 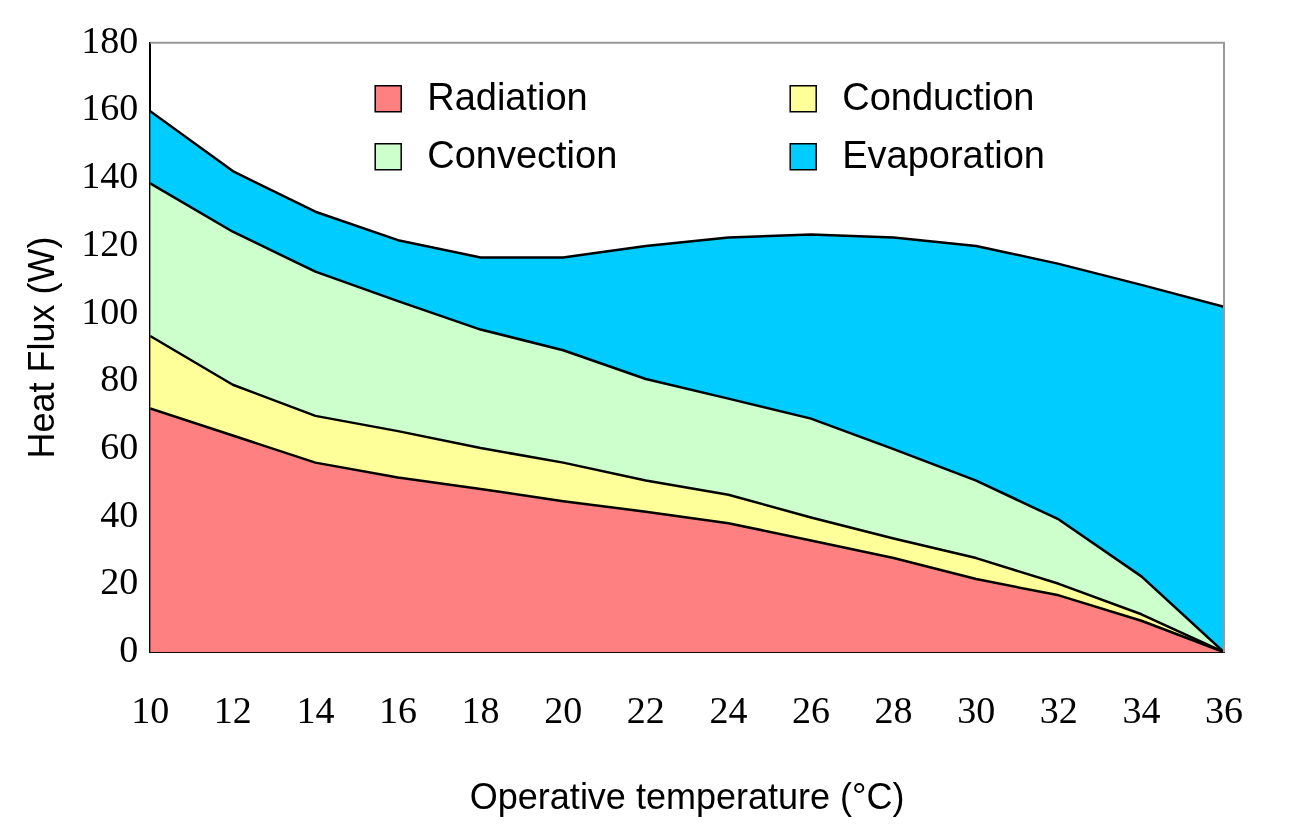 What do you see at coordinates (119, 446) in the screenshot?
I see `y-tick-label: 60` at bounding box center [119, 446].